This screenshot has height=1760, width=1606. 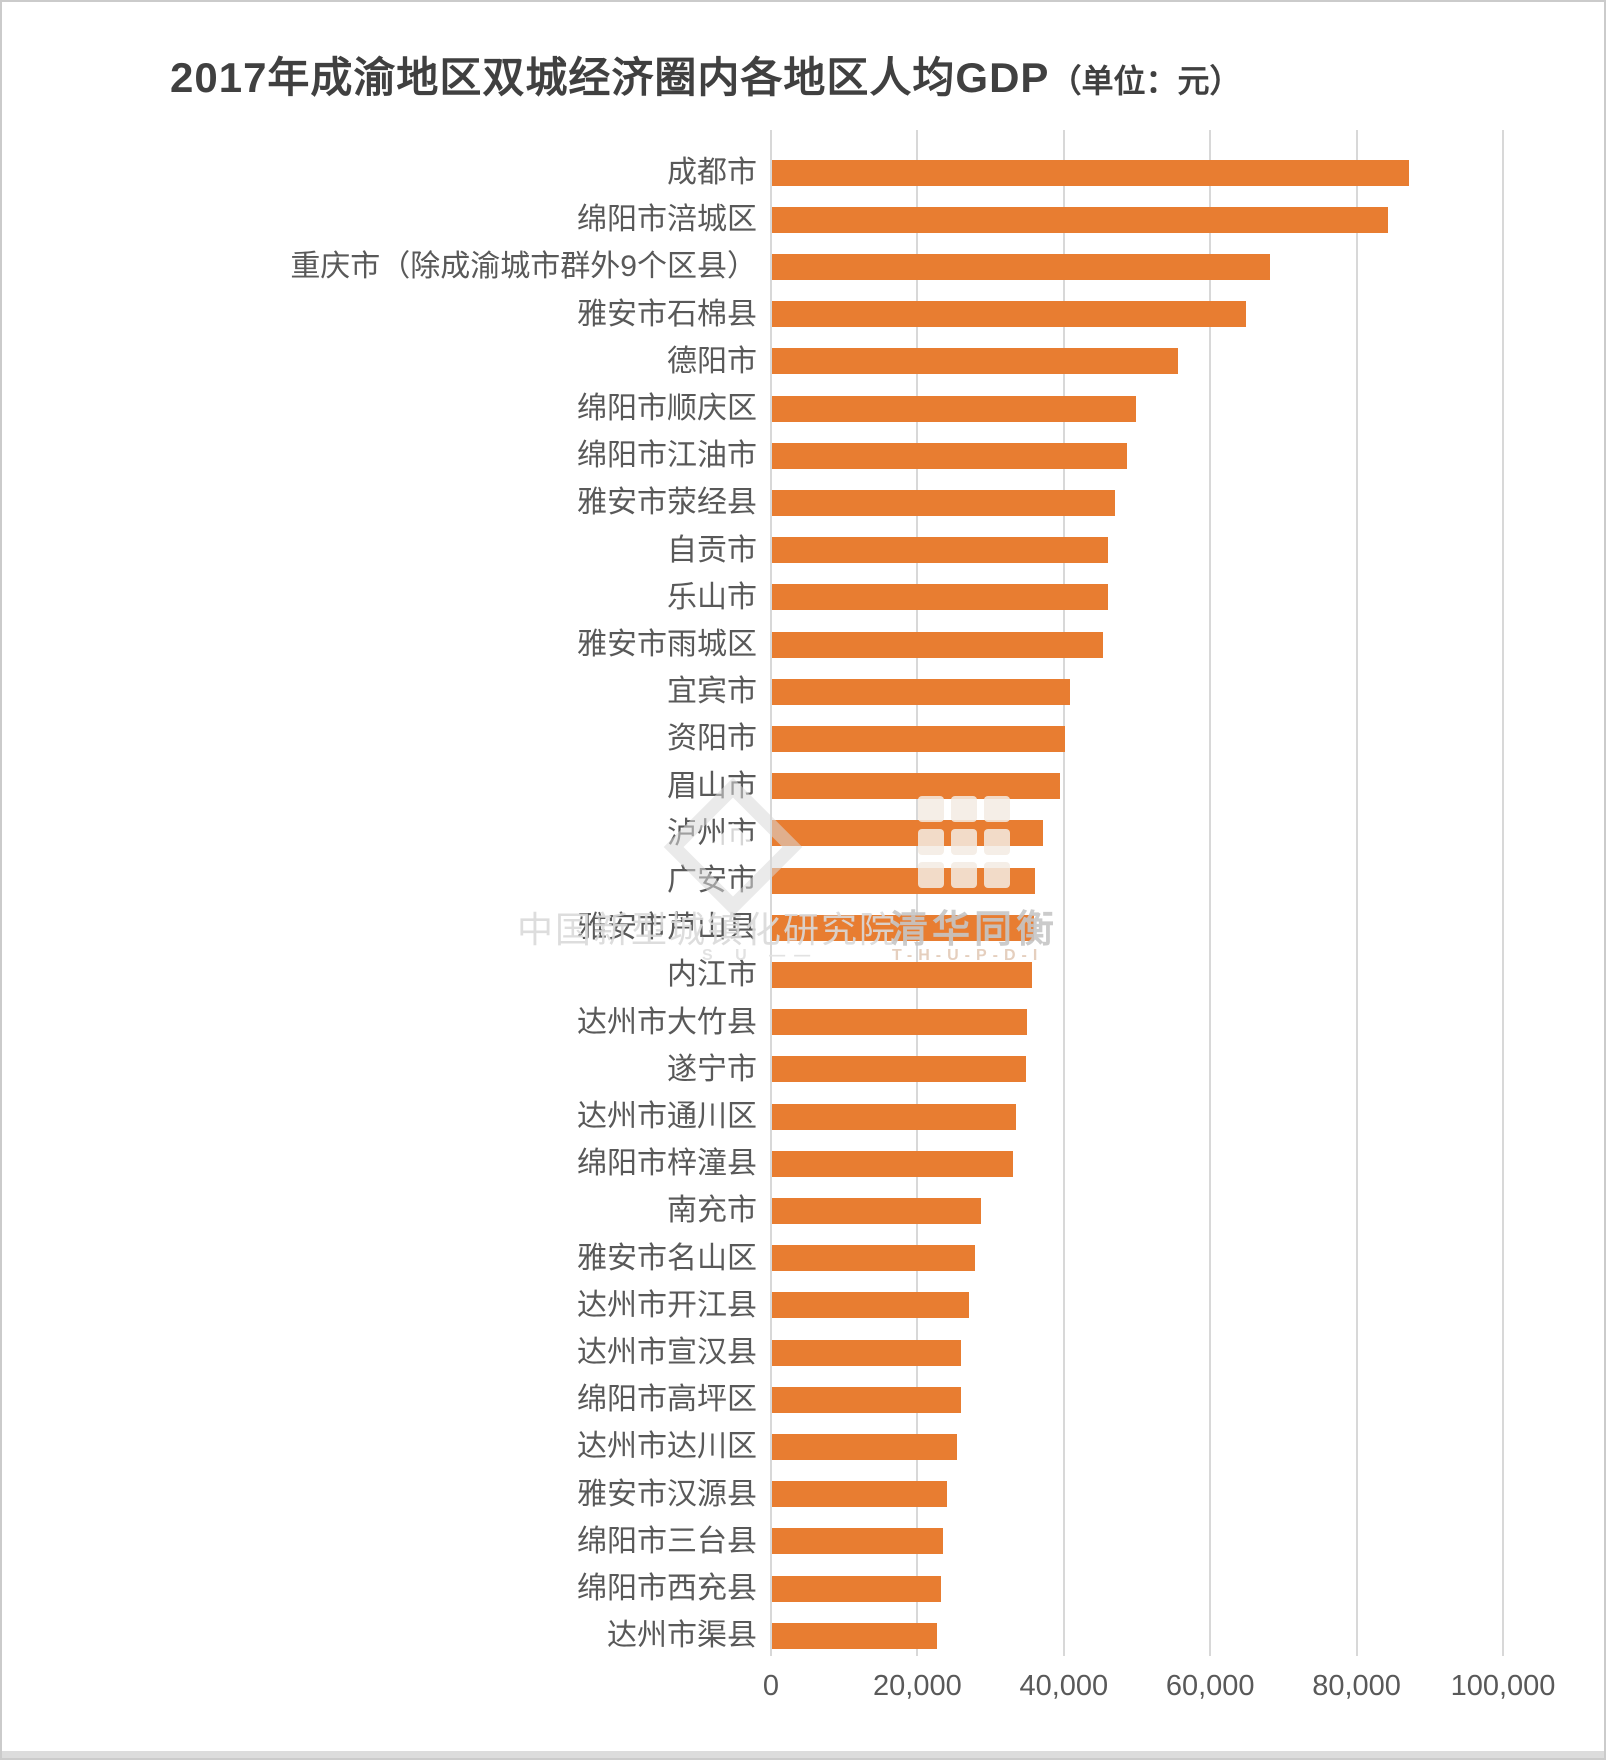 What do you see at coordinates (667, 1447) in the screenshot?
I see `category-label: 达州市达川区` at bounding box center [667, 1447].